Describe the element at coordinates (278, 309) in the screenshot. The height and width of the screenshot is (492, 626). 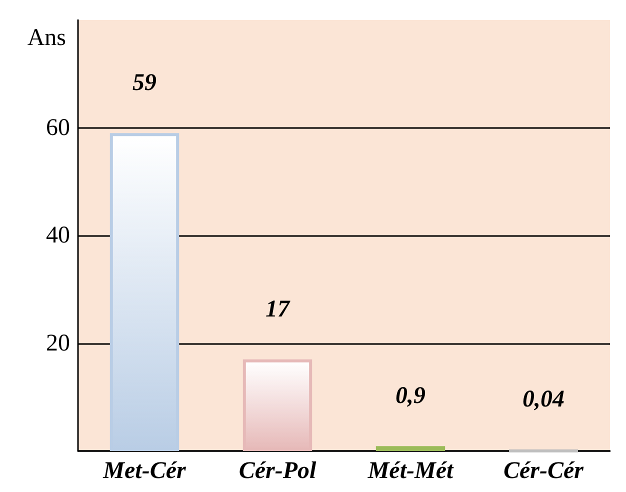
I see `data-label: 17` at that location.